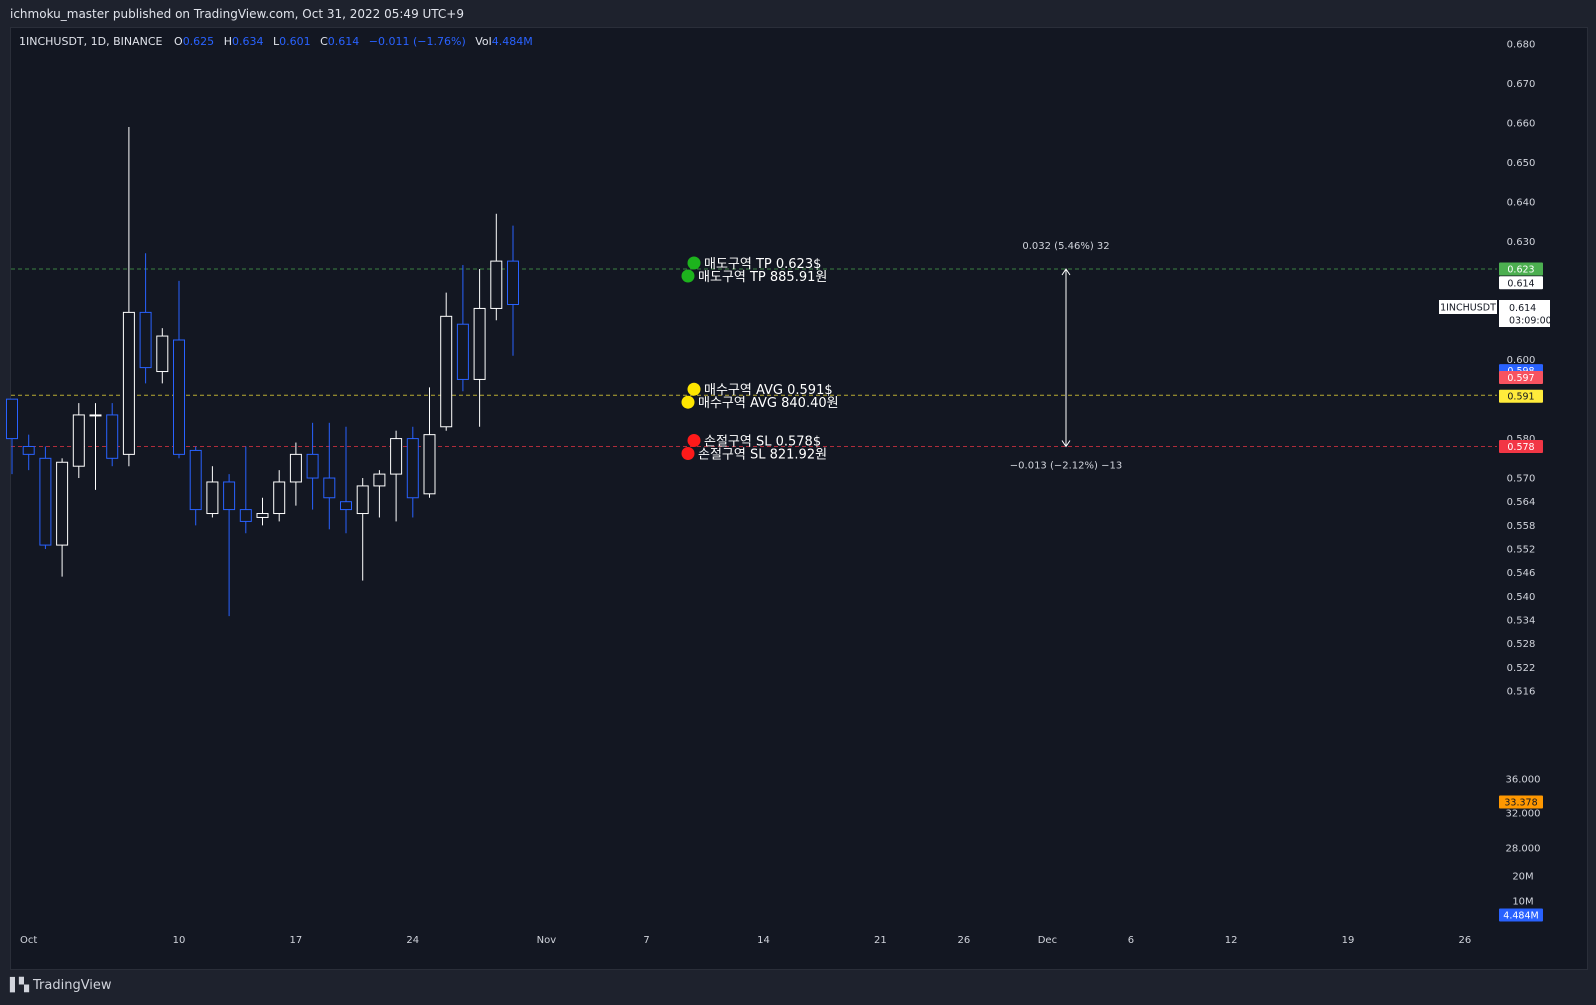 The height and width of the screenshot is (1005, 1596). I want to click on last-price-tag: 0.614, so click(1520, 283).